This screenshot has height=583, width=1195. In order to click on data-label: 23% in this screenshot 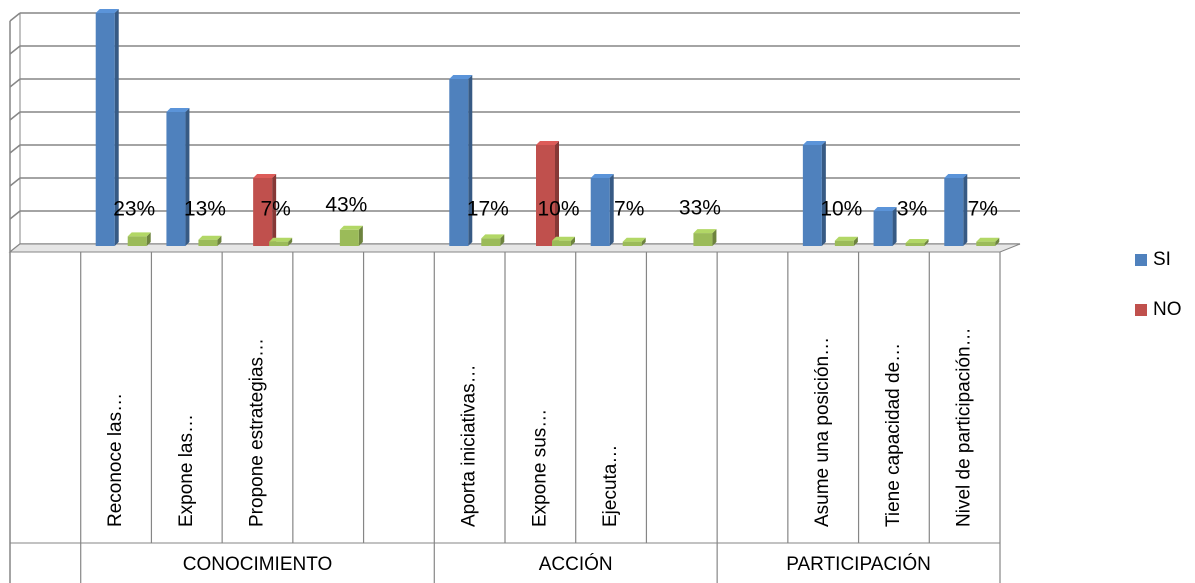, I will do `click(134, 209)`.